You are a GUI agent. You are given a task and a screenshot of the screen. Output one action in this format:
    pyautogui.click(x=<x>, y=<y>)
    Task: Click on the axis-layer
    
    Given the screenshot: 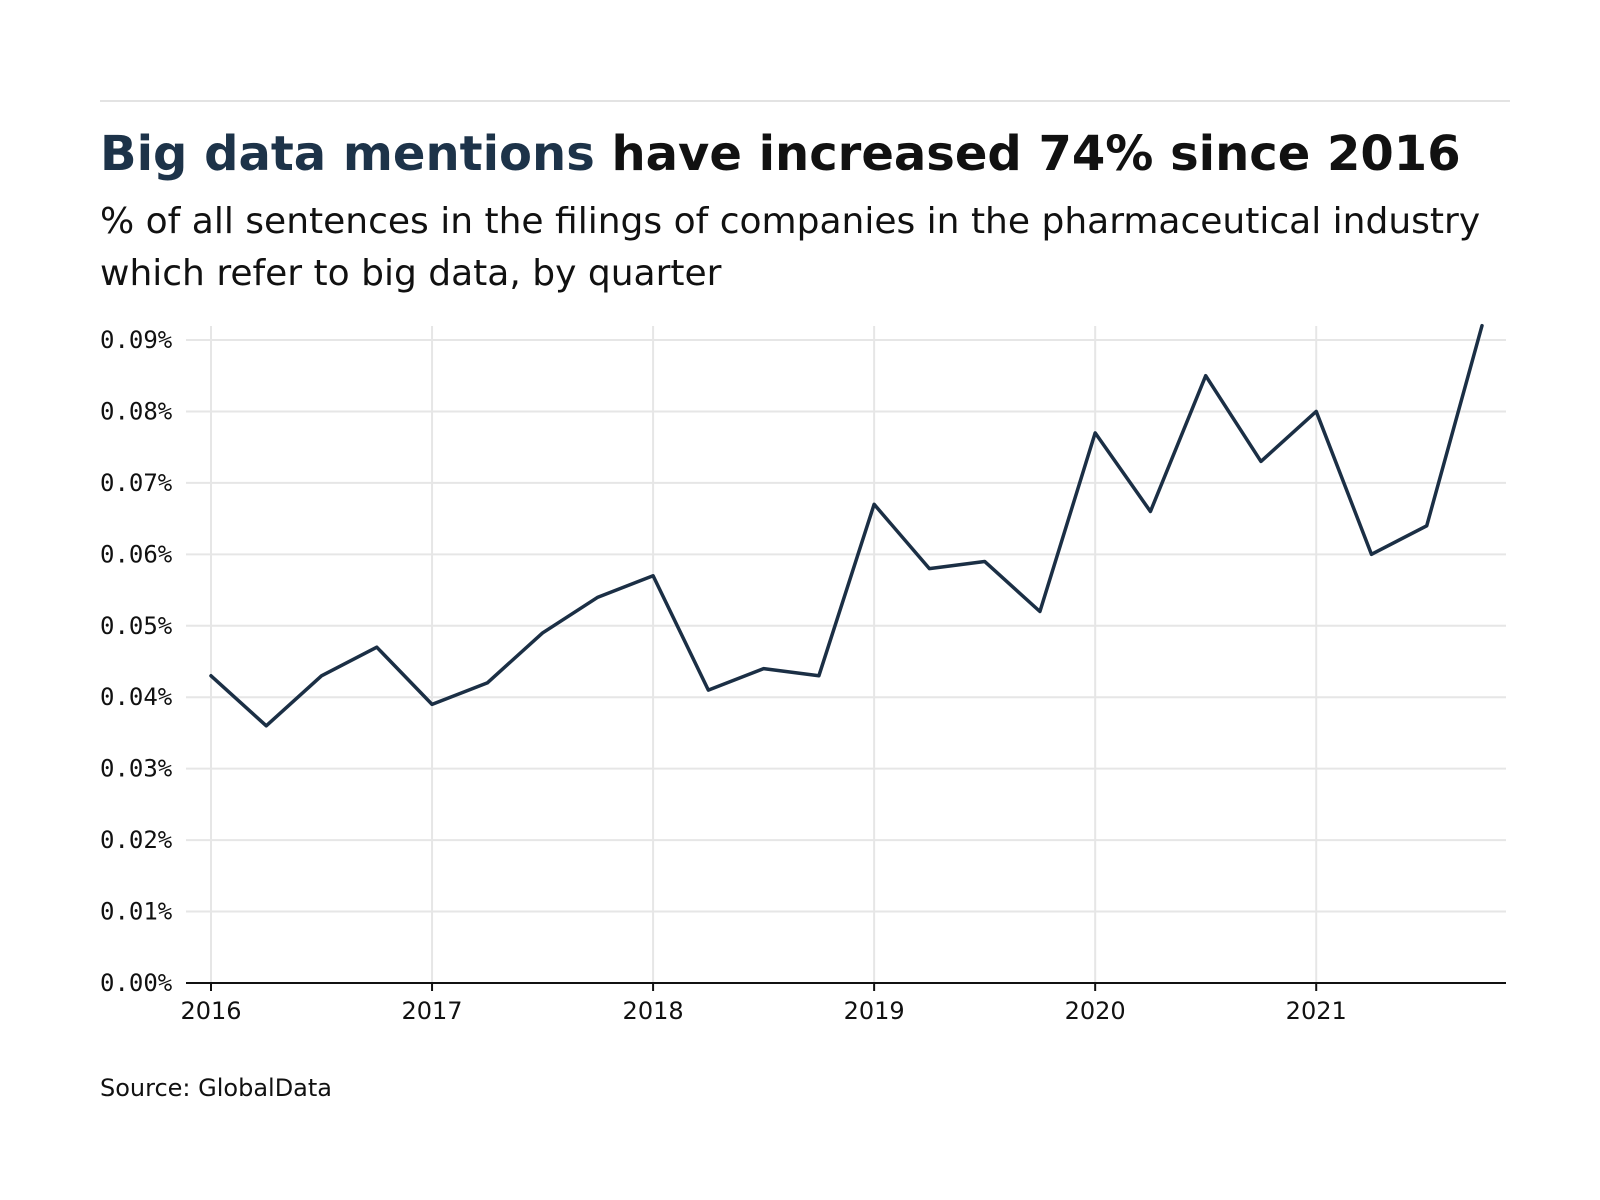 What is the action you would take?
    pyautogui.click(x=846, y=986)
    